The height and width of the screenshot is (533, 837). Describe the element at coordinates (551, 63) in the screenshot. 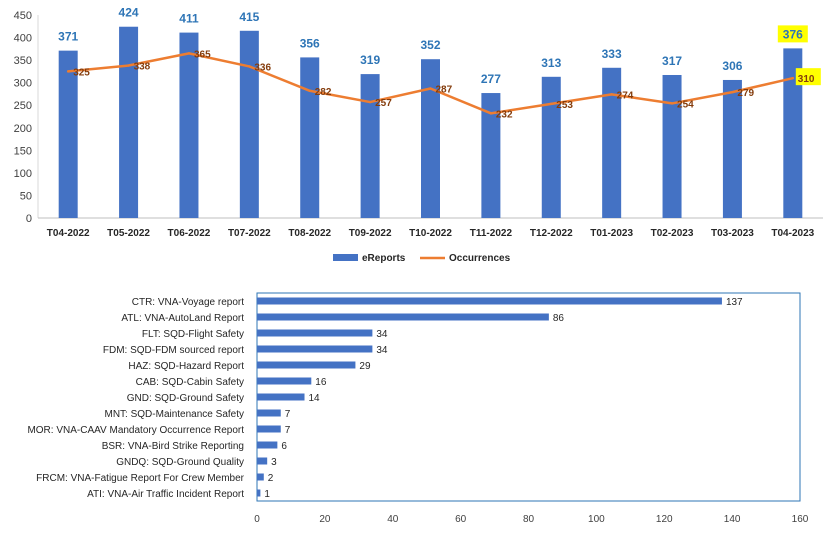

I see `bar-value-label: 313` at that location.